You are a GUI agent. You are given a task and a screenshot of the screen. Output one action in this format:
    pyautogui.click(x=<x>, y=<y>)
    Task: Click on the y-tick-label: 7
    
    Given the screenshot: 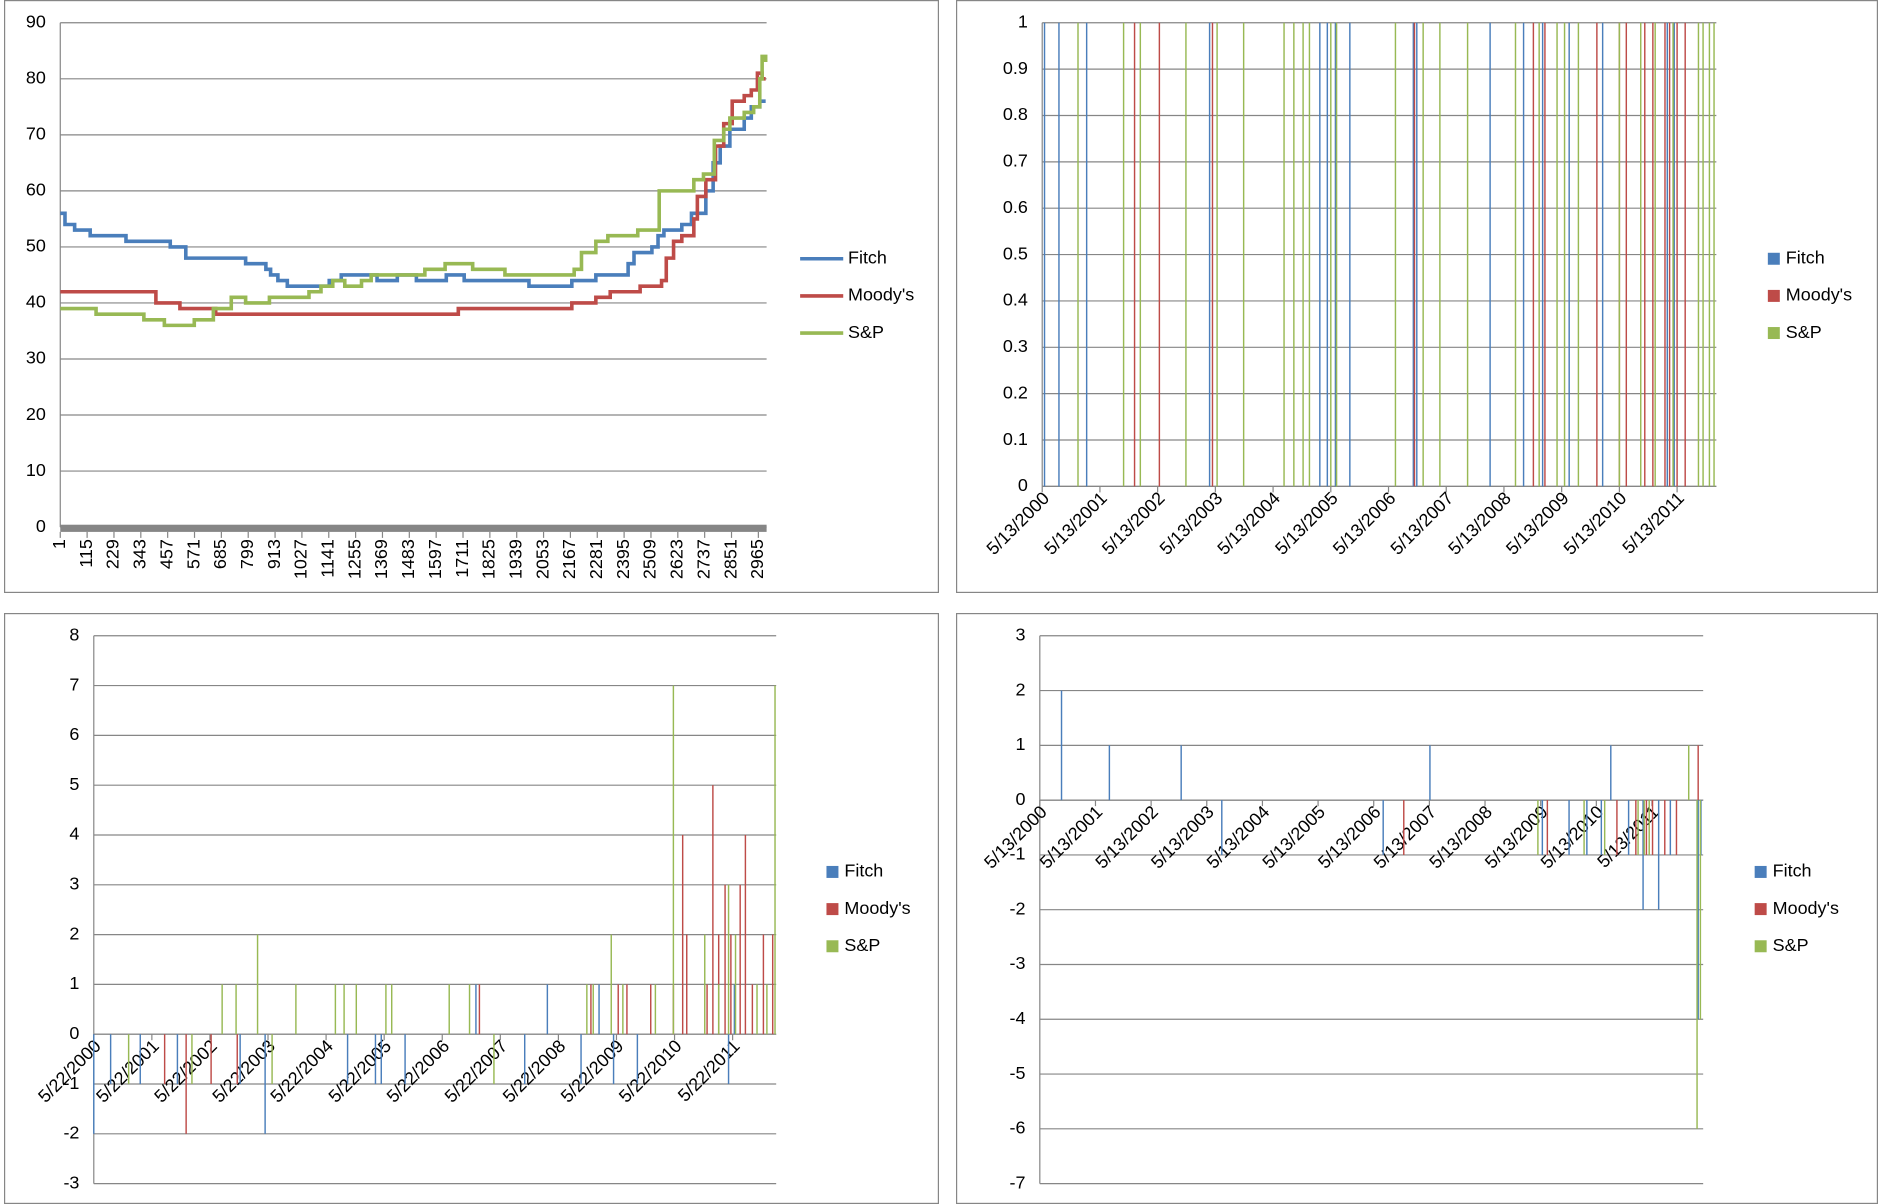 What is the action you would take?
    pyautogui.click(x=74, y=684)
    